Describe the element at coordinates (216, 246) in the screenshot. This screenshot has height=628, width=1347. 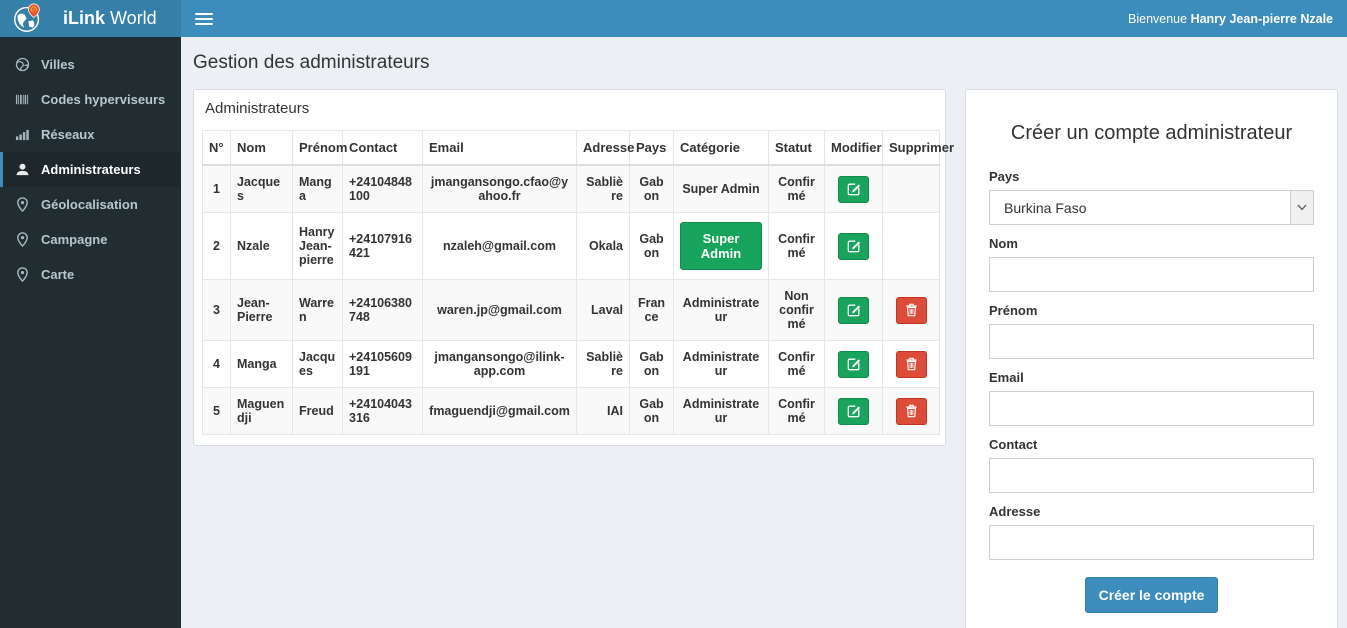
I see `cell-num: 2` at that location.